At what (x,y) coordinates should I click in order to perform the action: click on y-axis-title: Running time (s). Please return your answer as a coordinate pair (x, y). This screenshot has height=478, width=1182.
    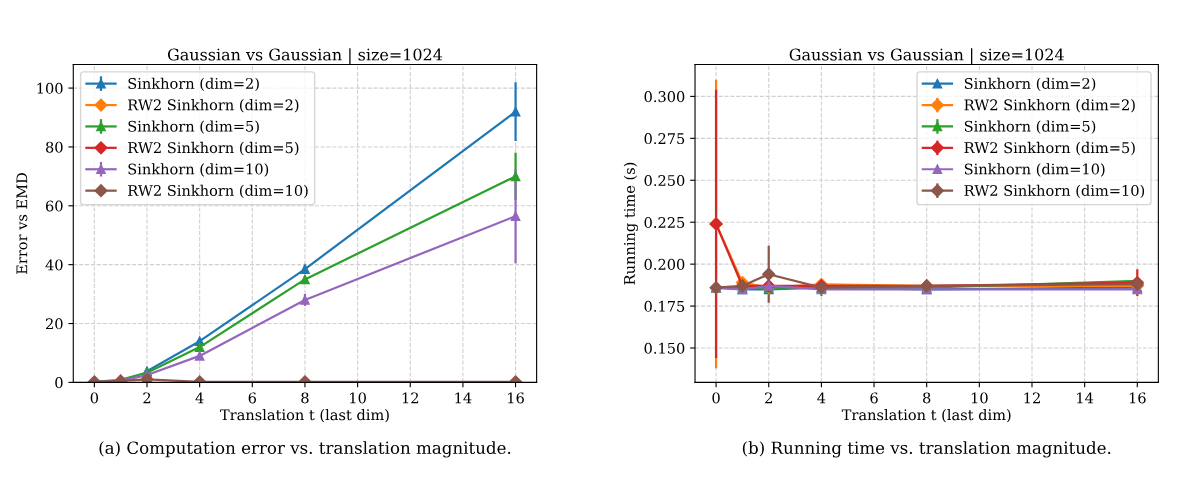
    Looking at the image, I should click on (630, 223).